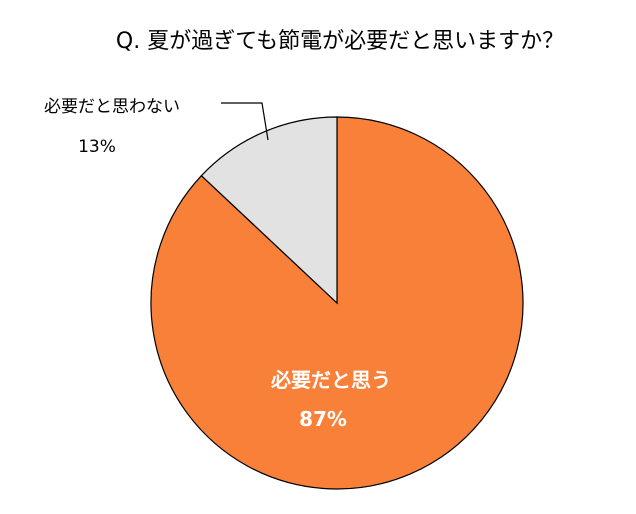 Image resolution: width=636 pixels, height=514 pixels. What do you see at coordinates (97, 147) in the screenshot?
I see `slice-value-not-needed: 13%` at bounding box center [97, 147].